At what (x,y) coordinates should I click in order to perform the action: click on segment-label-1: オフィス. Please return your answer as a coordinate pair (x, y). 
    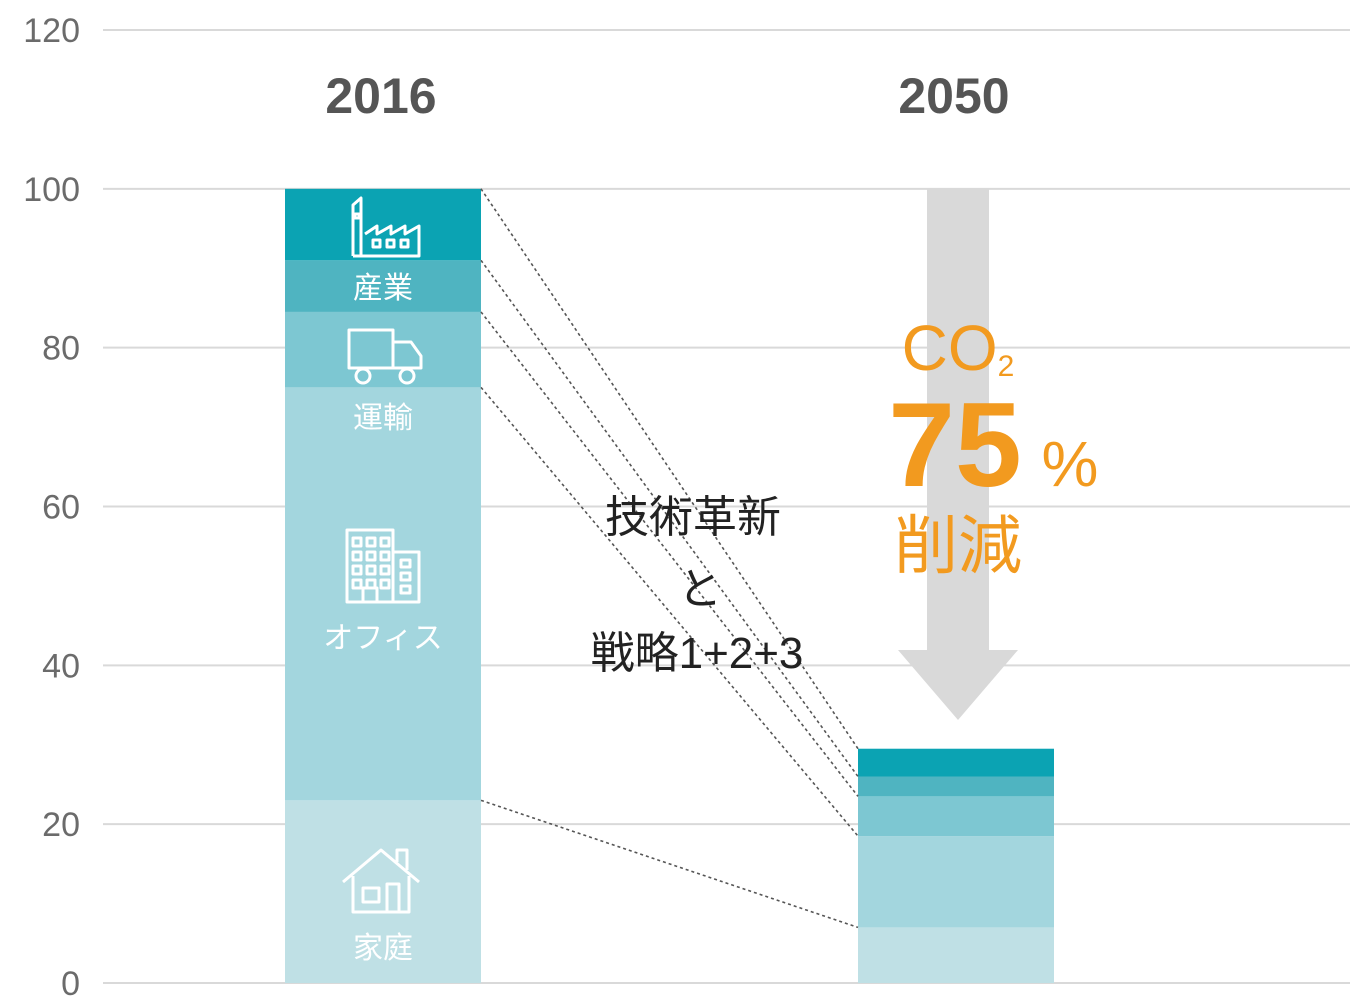
    Looking at the image, I should click on (382, 638).